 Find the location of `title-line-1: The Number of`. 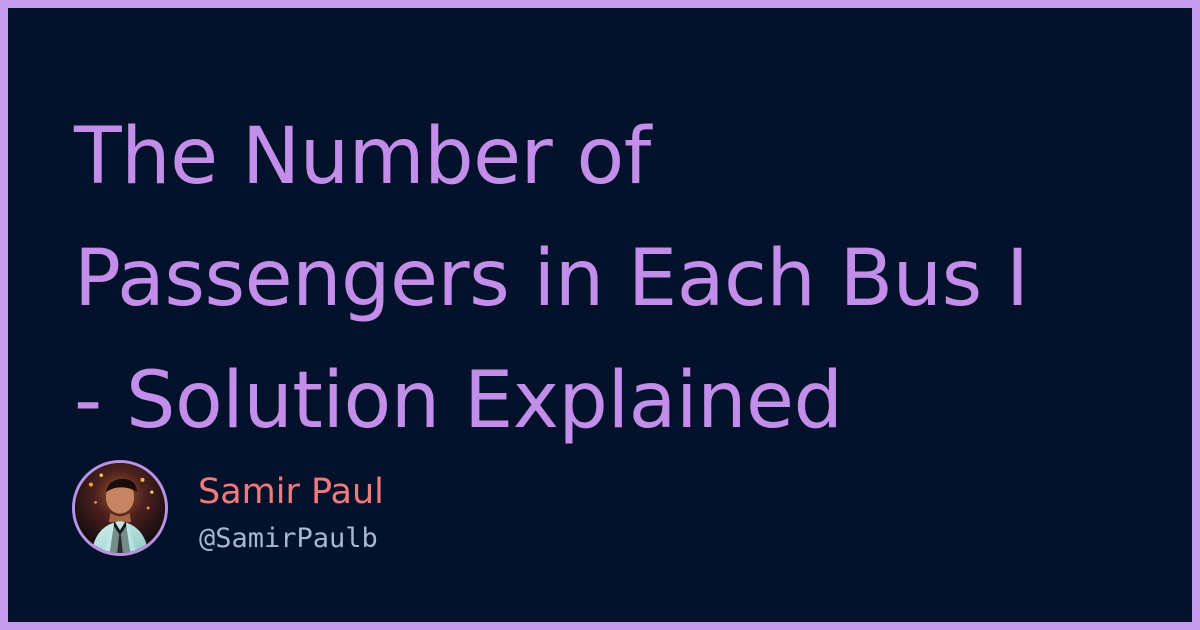

title-line-1: The Number of is located at coordinates (362, 157).